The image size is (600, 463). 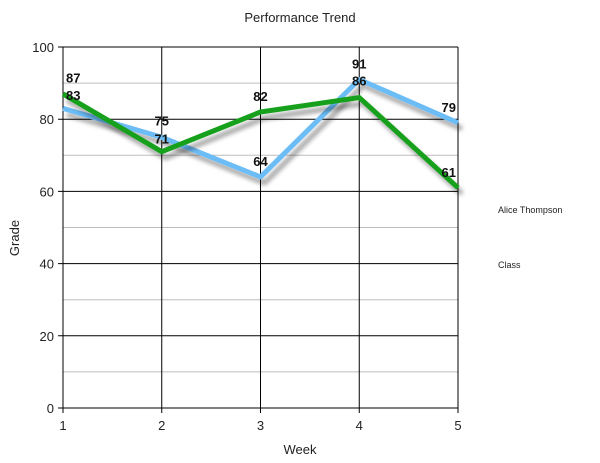 What do you see at coordinates (162, 138) in the screenshot?
I see `data-label: 71` at bounding box center [162, 138].